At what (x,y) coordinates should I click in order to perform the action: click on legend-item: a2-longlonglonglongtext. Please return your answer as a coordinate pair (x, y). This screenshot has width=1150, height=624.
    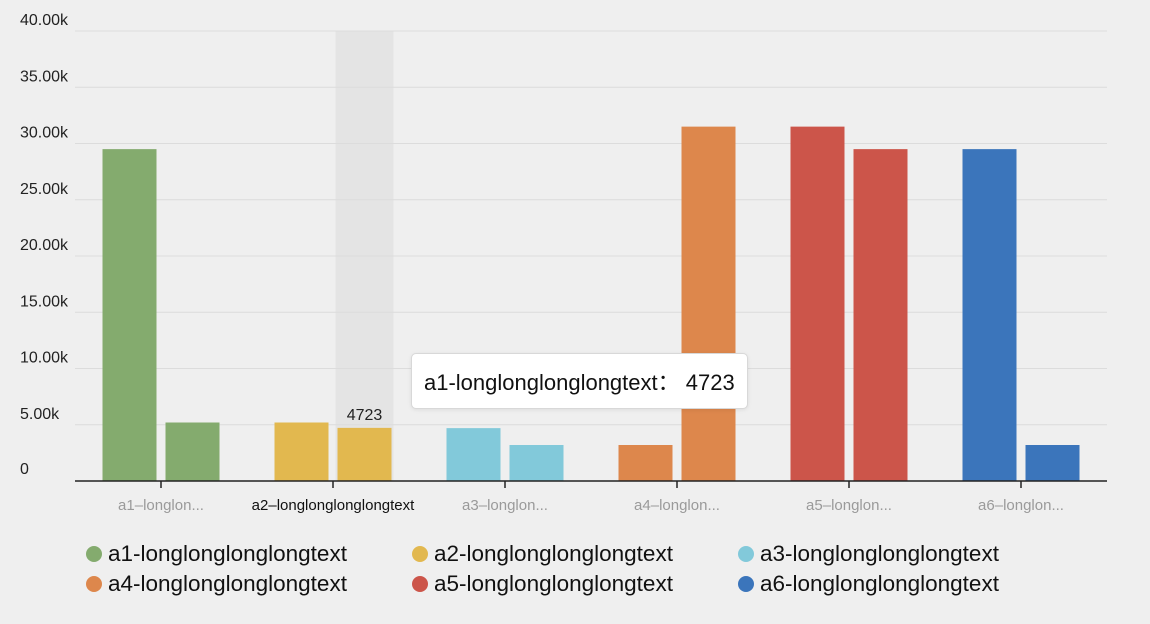
    Looking at the image, I should click on (575, 554).